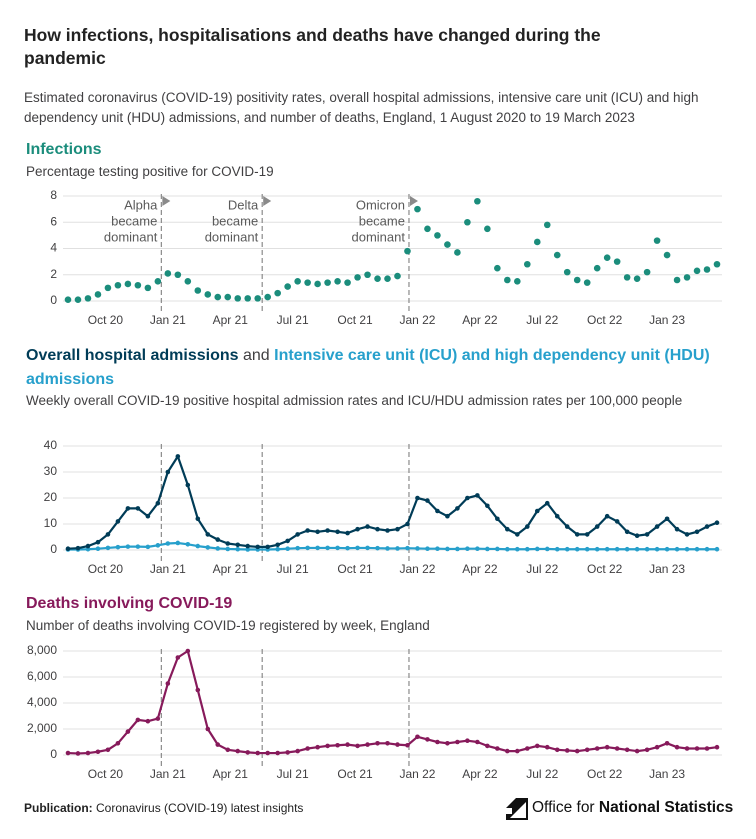 The width and height of the screenshot is (756, 839). I want to click on x-tick-label: Jul 21, so click(293, 569).